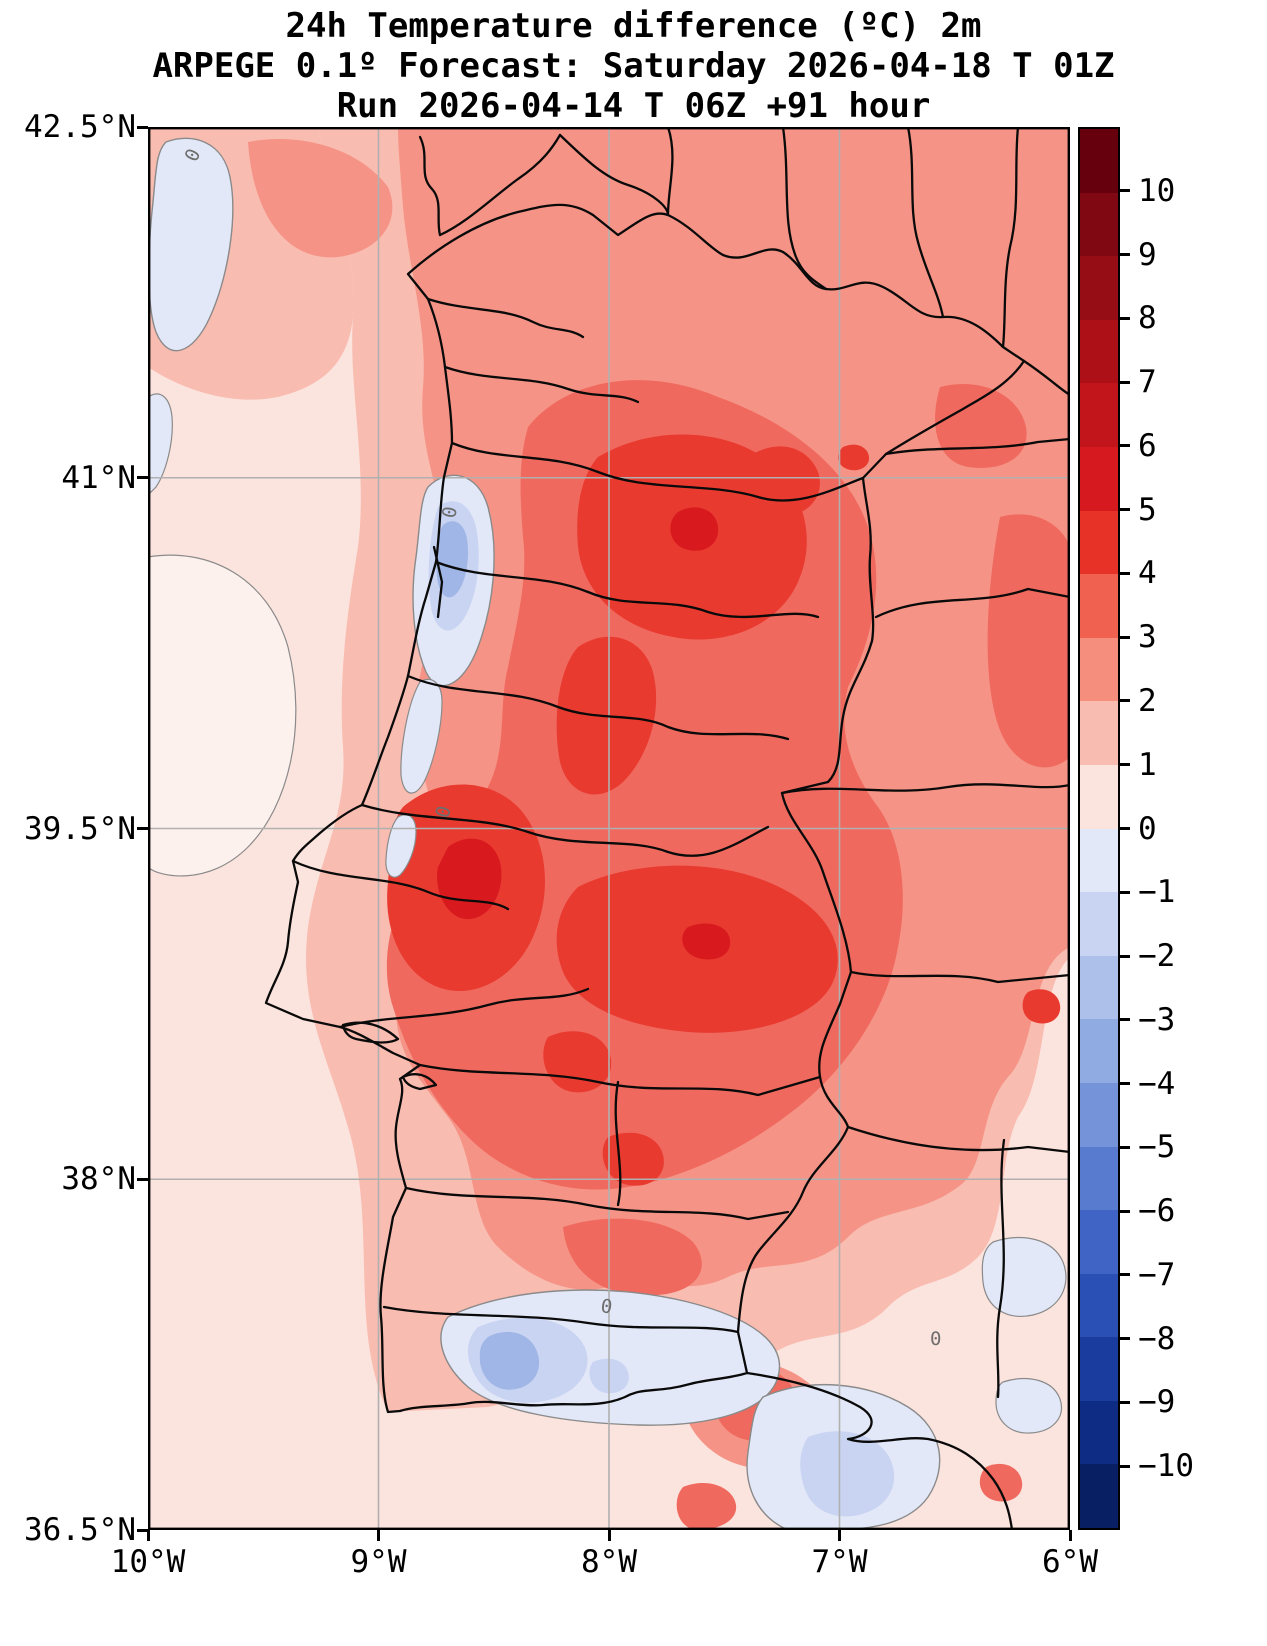  What do you see at coordinates (1157, 956) in the screenshot?
I see `colorbar-tick-label: −2` at bounding box center [1157, 956].